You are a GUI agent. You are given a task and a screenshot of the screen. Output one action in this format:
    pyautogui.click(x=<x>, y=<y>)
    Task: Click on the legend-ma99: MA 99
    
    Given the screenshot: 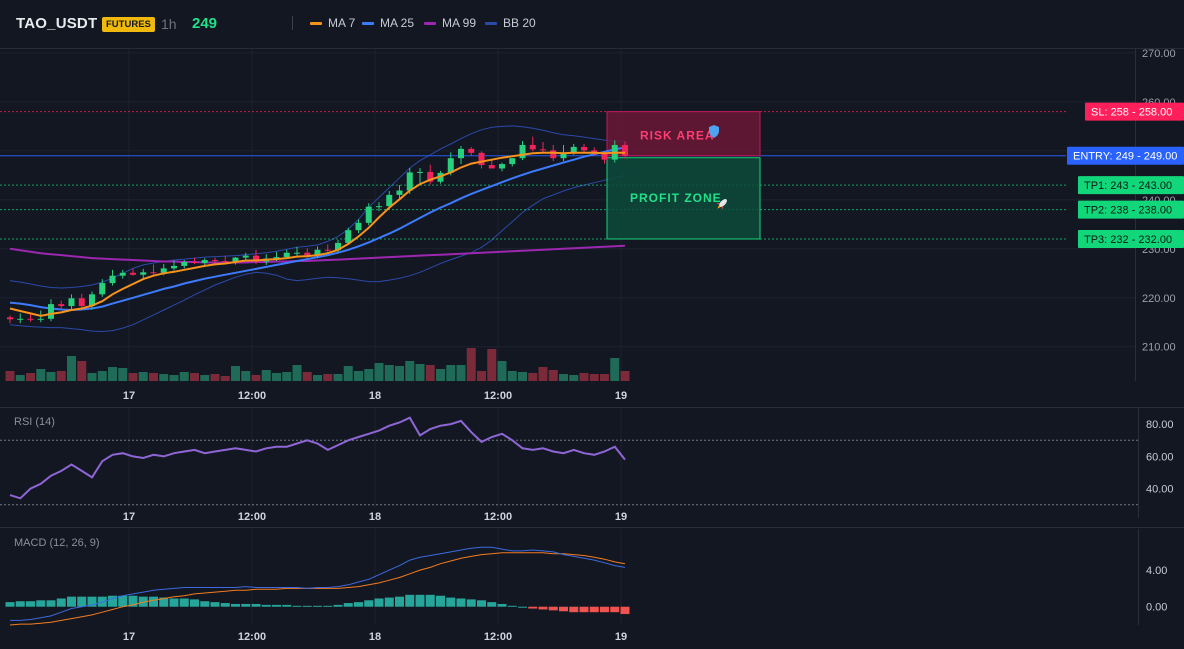 What is the action you would take?
    pyautogui.click(x=450, y=23)
    